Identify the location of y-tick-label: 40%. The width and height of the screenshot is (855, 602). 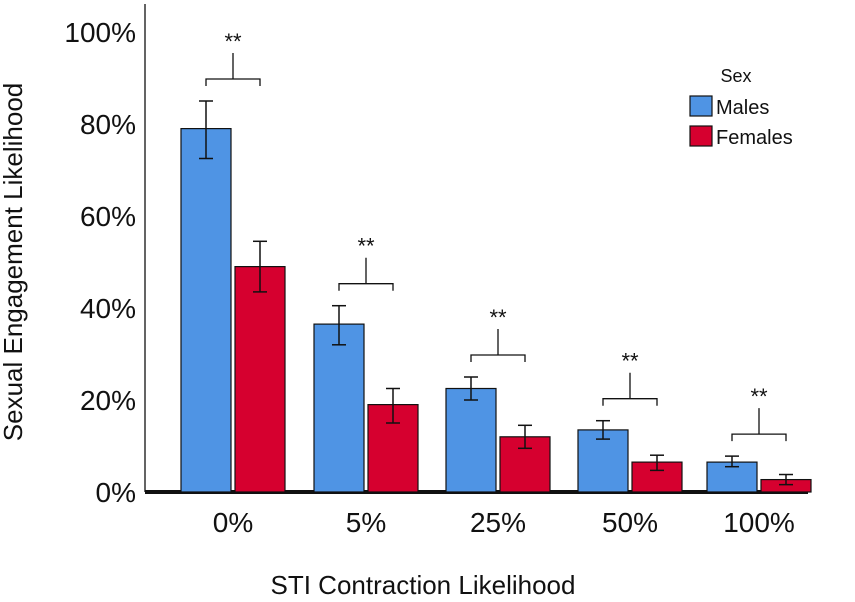
(108, 308).